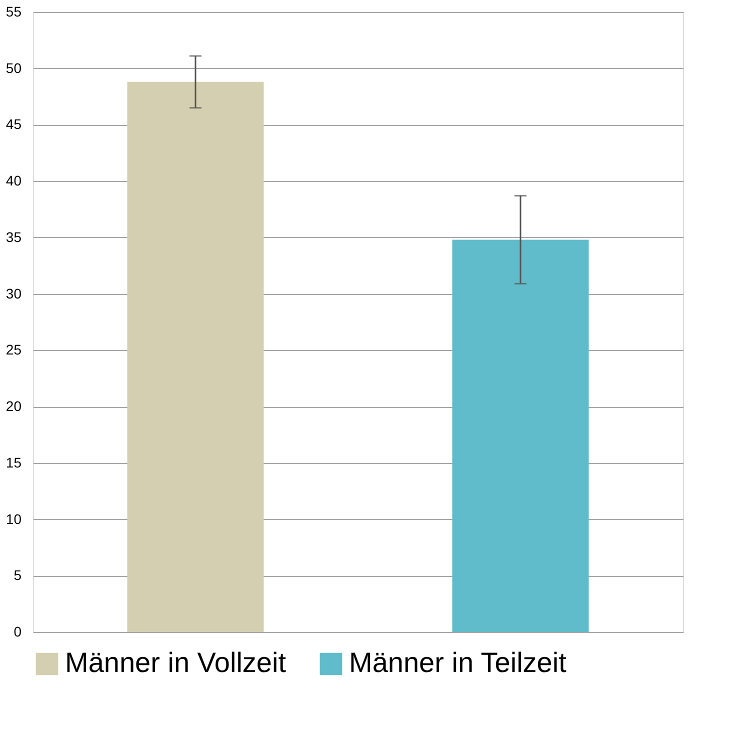 Image resolution: width=746 pixels, height=733 pixels. What do you see at coordinates (14, 406) in the screenshot?
I see `y-tick-label: 20` at bounding box center [14, 406].